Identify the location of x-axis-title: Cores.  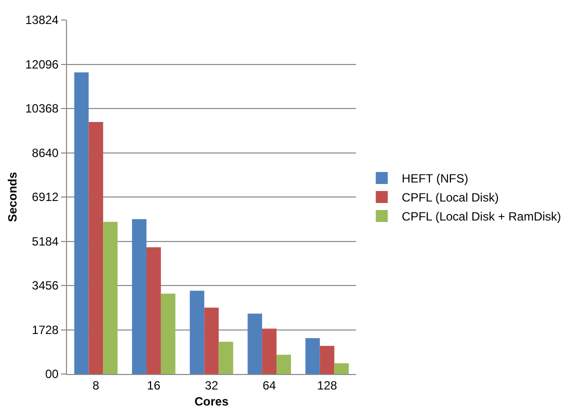
(211, 401).